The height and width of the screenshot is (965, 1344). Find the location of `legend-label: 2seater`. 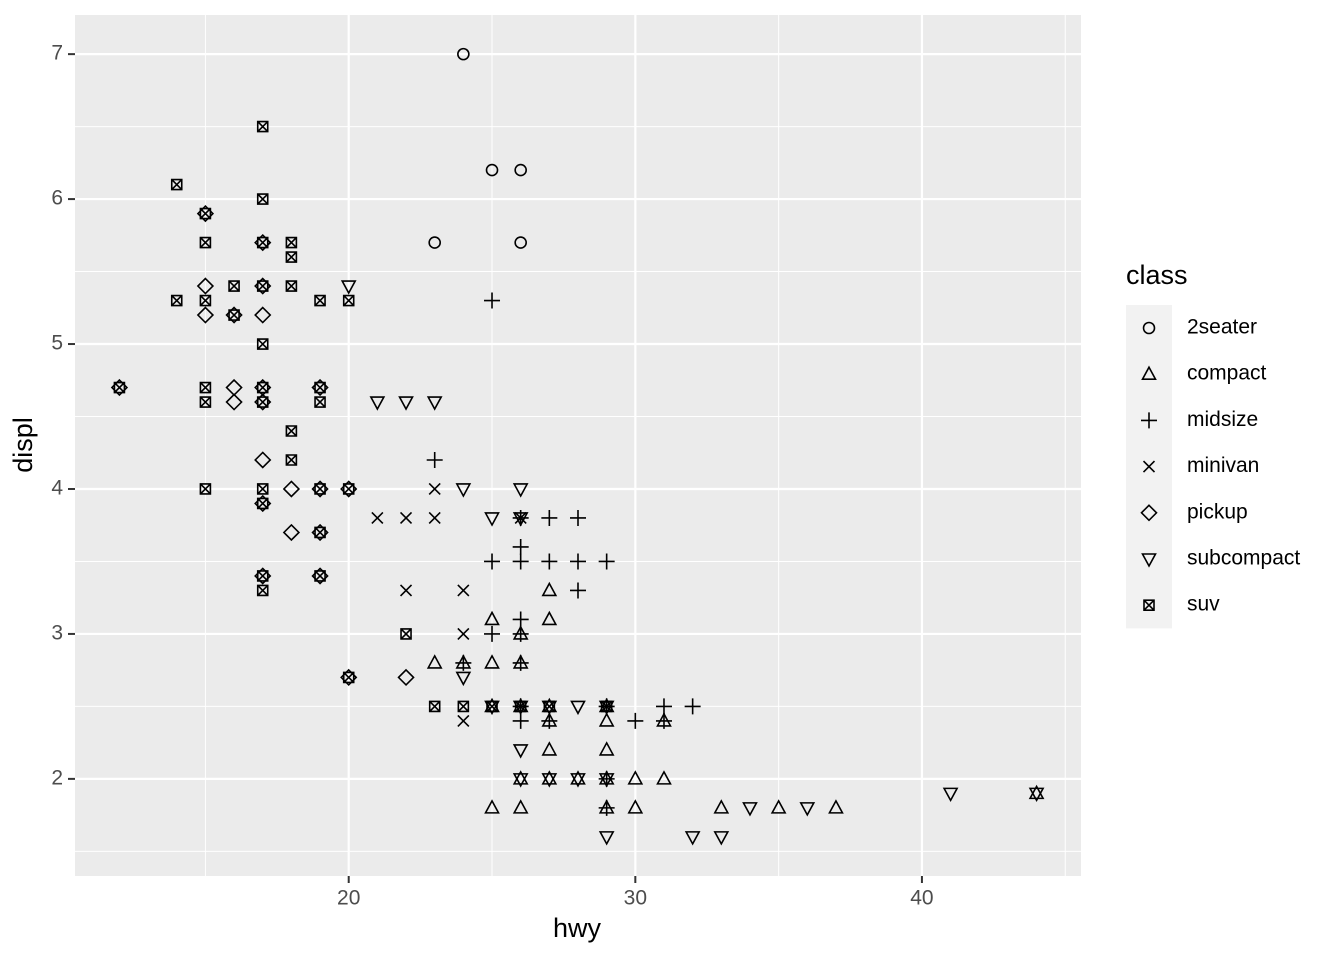

legend-label: 2seater is located at coordinates (1222, 327).